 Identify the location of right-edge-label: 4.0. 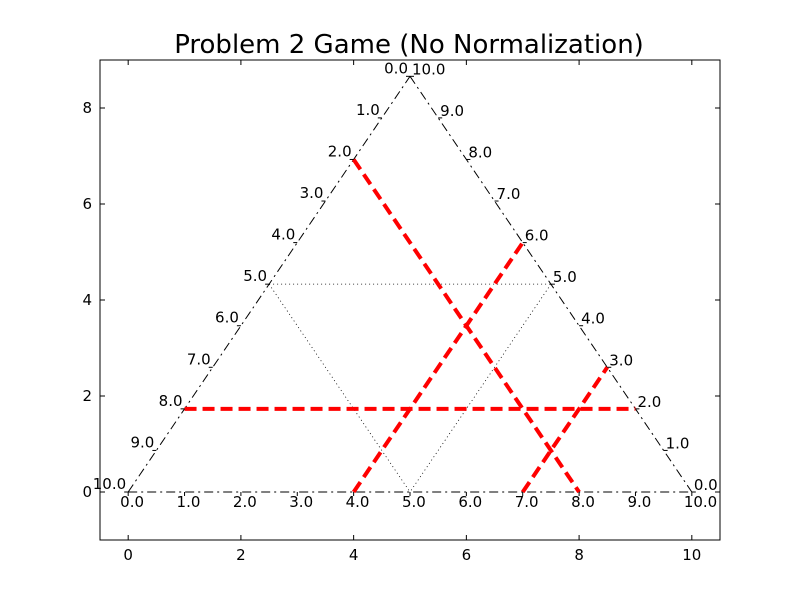
(593, 319).